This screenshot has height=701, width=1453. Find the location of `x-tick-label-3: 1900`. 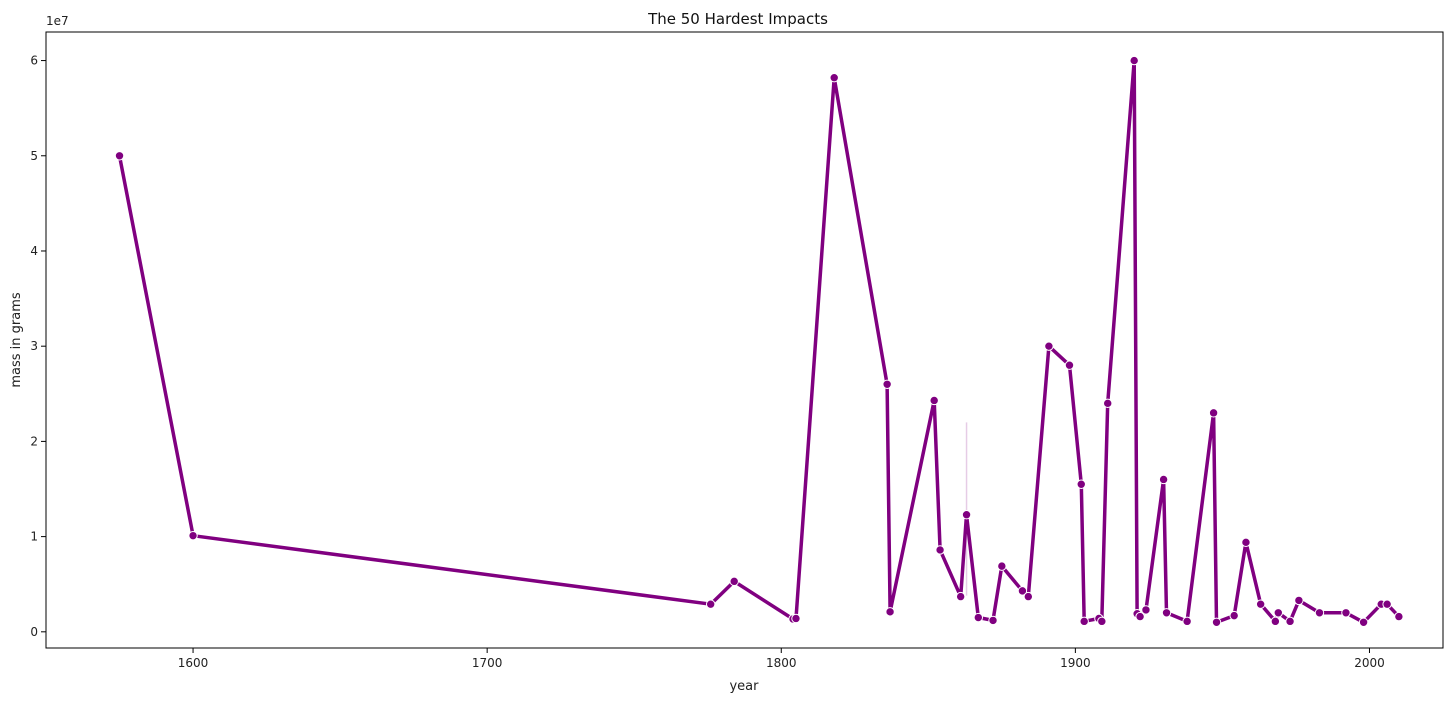

x-tick-label-3: 1900 is located at coordinates (1075, 663).